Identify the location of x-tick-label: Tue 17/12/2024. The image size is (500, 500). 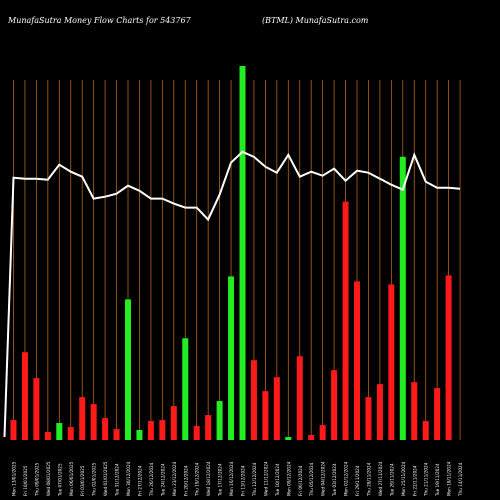
(220, 480).